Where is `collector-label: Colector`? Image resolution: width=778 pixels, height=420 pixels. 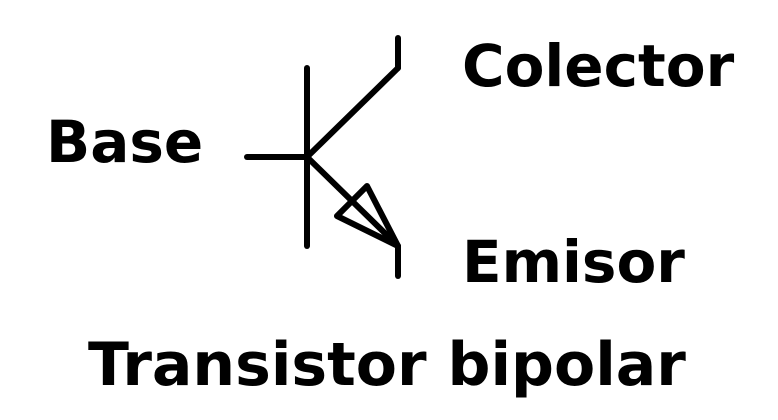 collector-label: Colector is located at coordinates (598, 66).